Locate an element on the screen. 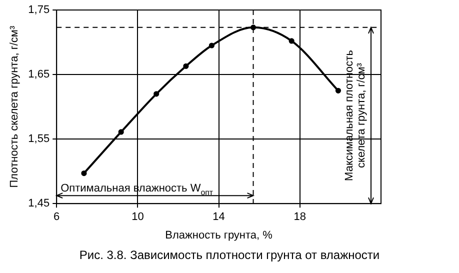 This screenshot has height=273, width=459. x-axis-title: Влажность грунта, % is located at coordinates (219, 235).